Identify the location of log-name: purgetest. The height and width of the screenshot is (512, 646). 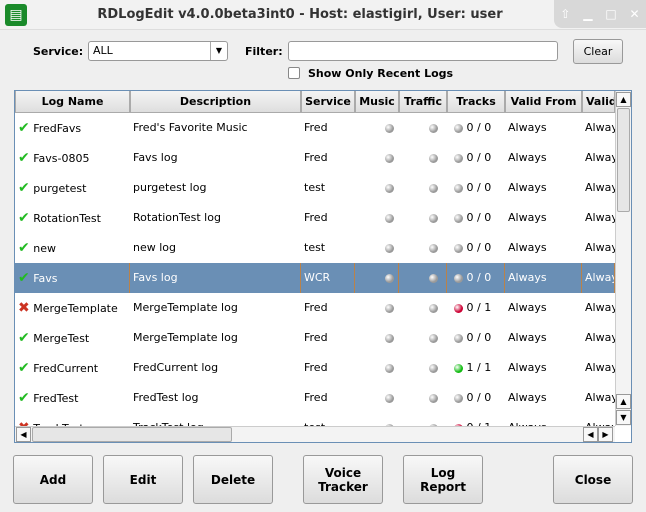
(60, 188).